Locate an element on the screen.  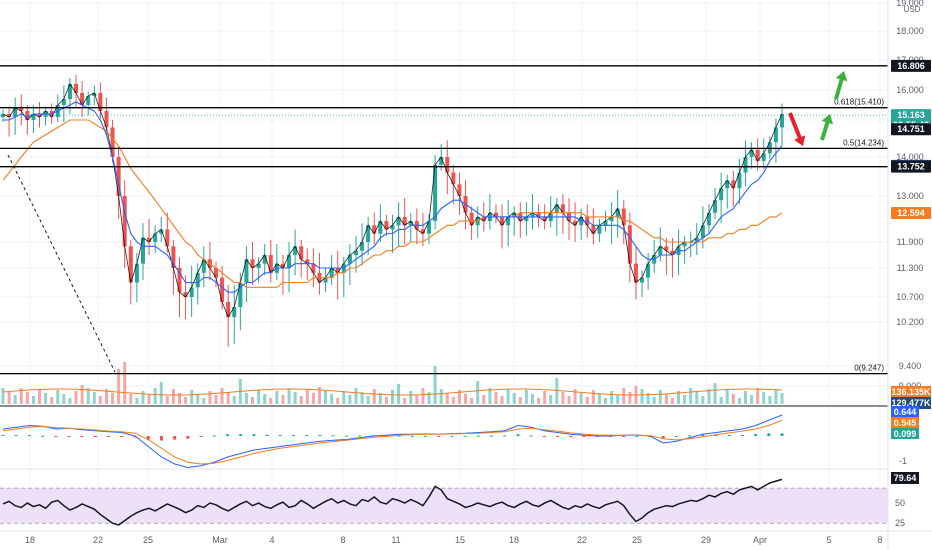
price-badge: 14.751 is located at coordinates (911, 129).